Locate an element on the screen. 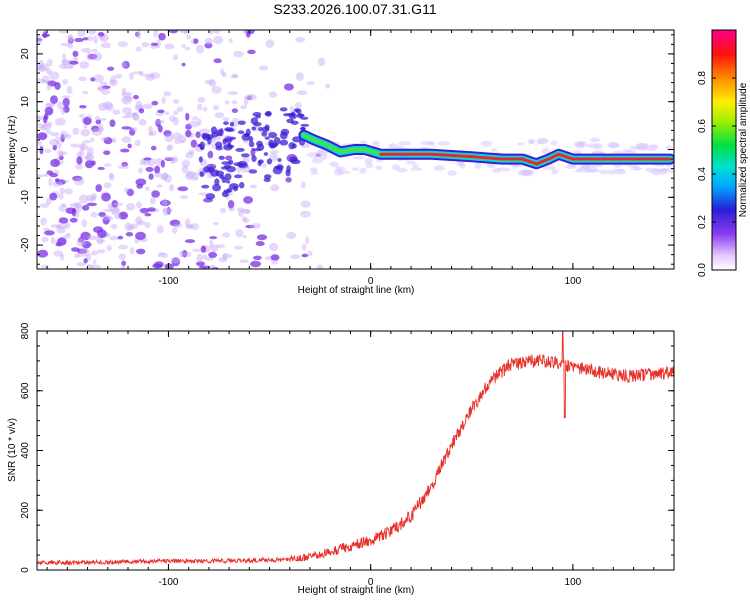  spectrogram-x-label: Height of straight line (km) is located at coordinates (356, 290).